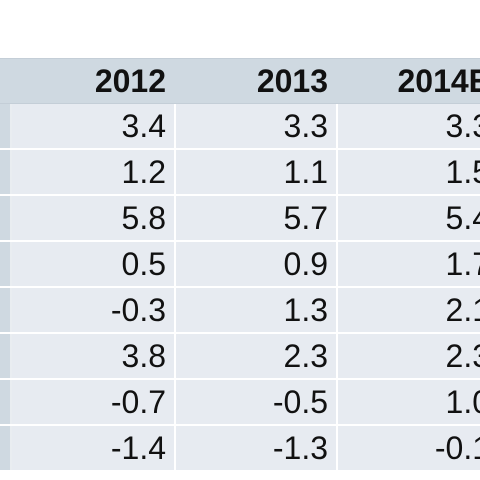 The width and height of the screenshot is (480, 480). What do you see at coordinates (256, 448) in the screenshot?
I see `table-cell: -1.3` at bounding box center [256, 448].